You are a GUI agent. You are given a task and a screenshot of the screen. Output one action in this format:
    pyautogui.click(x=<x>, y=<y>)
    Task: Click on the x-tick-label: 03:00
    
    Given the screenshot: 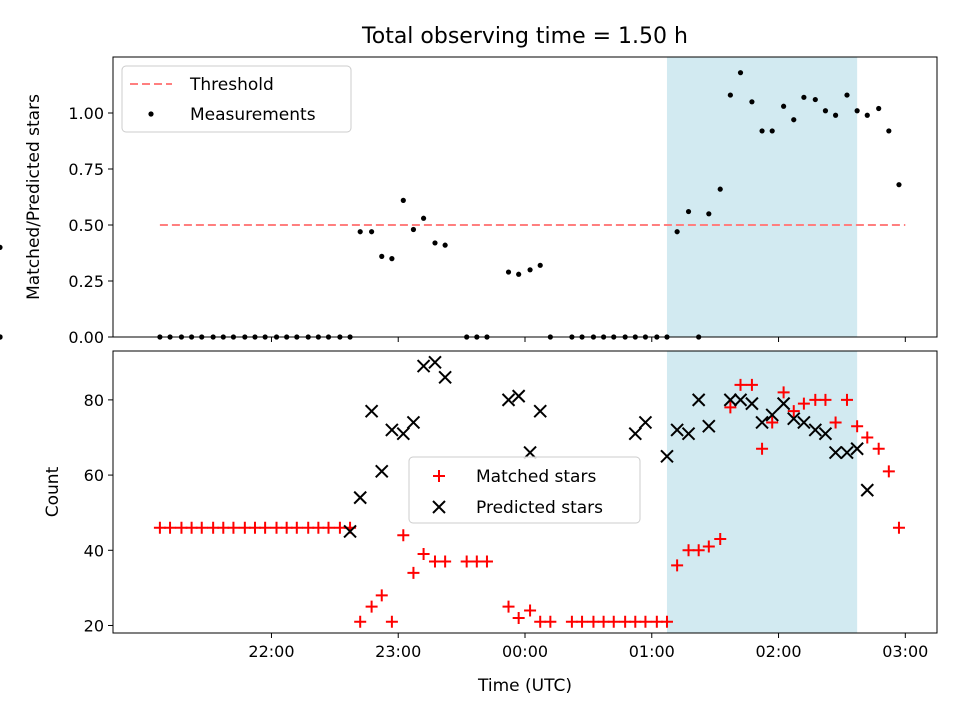 What is the action you would take?
    pyautogui.click(x=905, y=651)
    